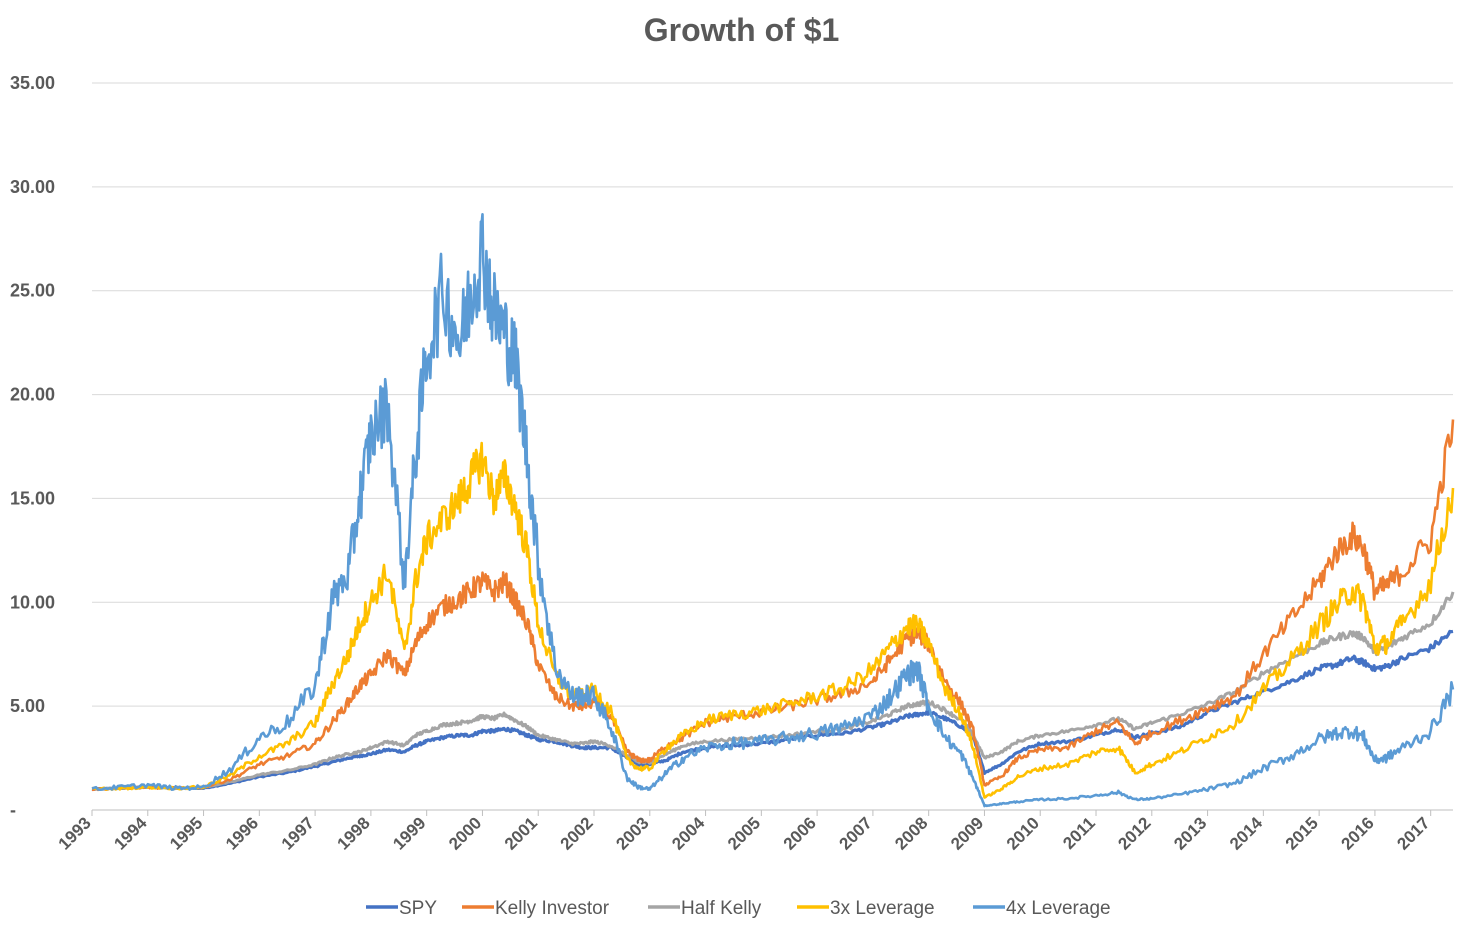  I want to click on x-tick-label: 2011, so click(1079, 833).